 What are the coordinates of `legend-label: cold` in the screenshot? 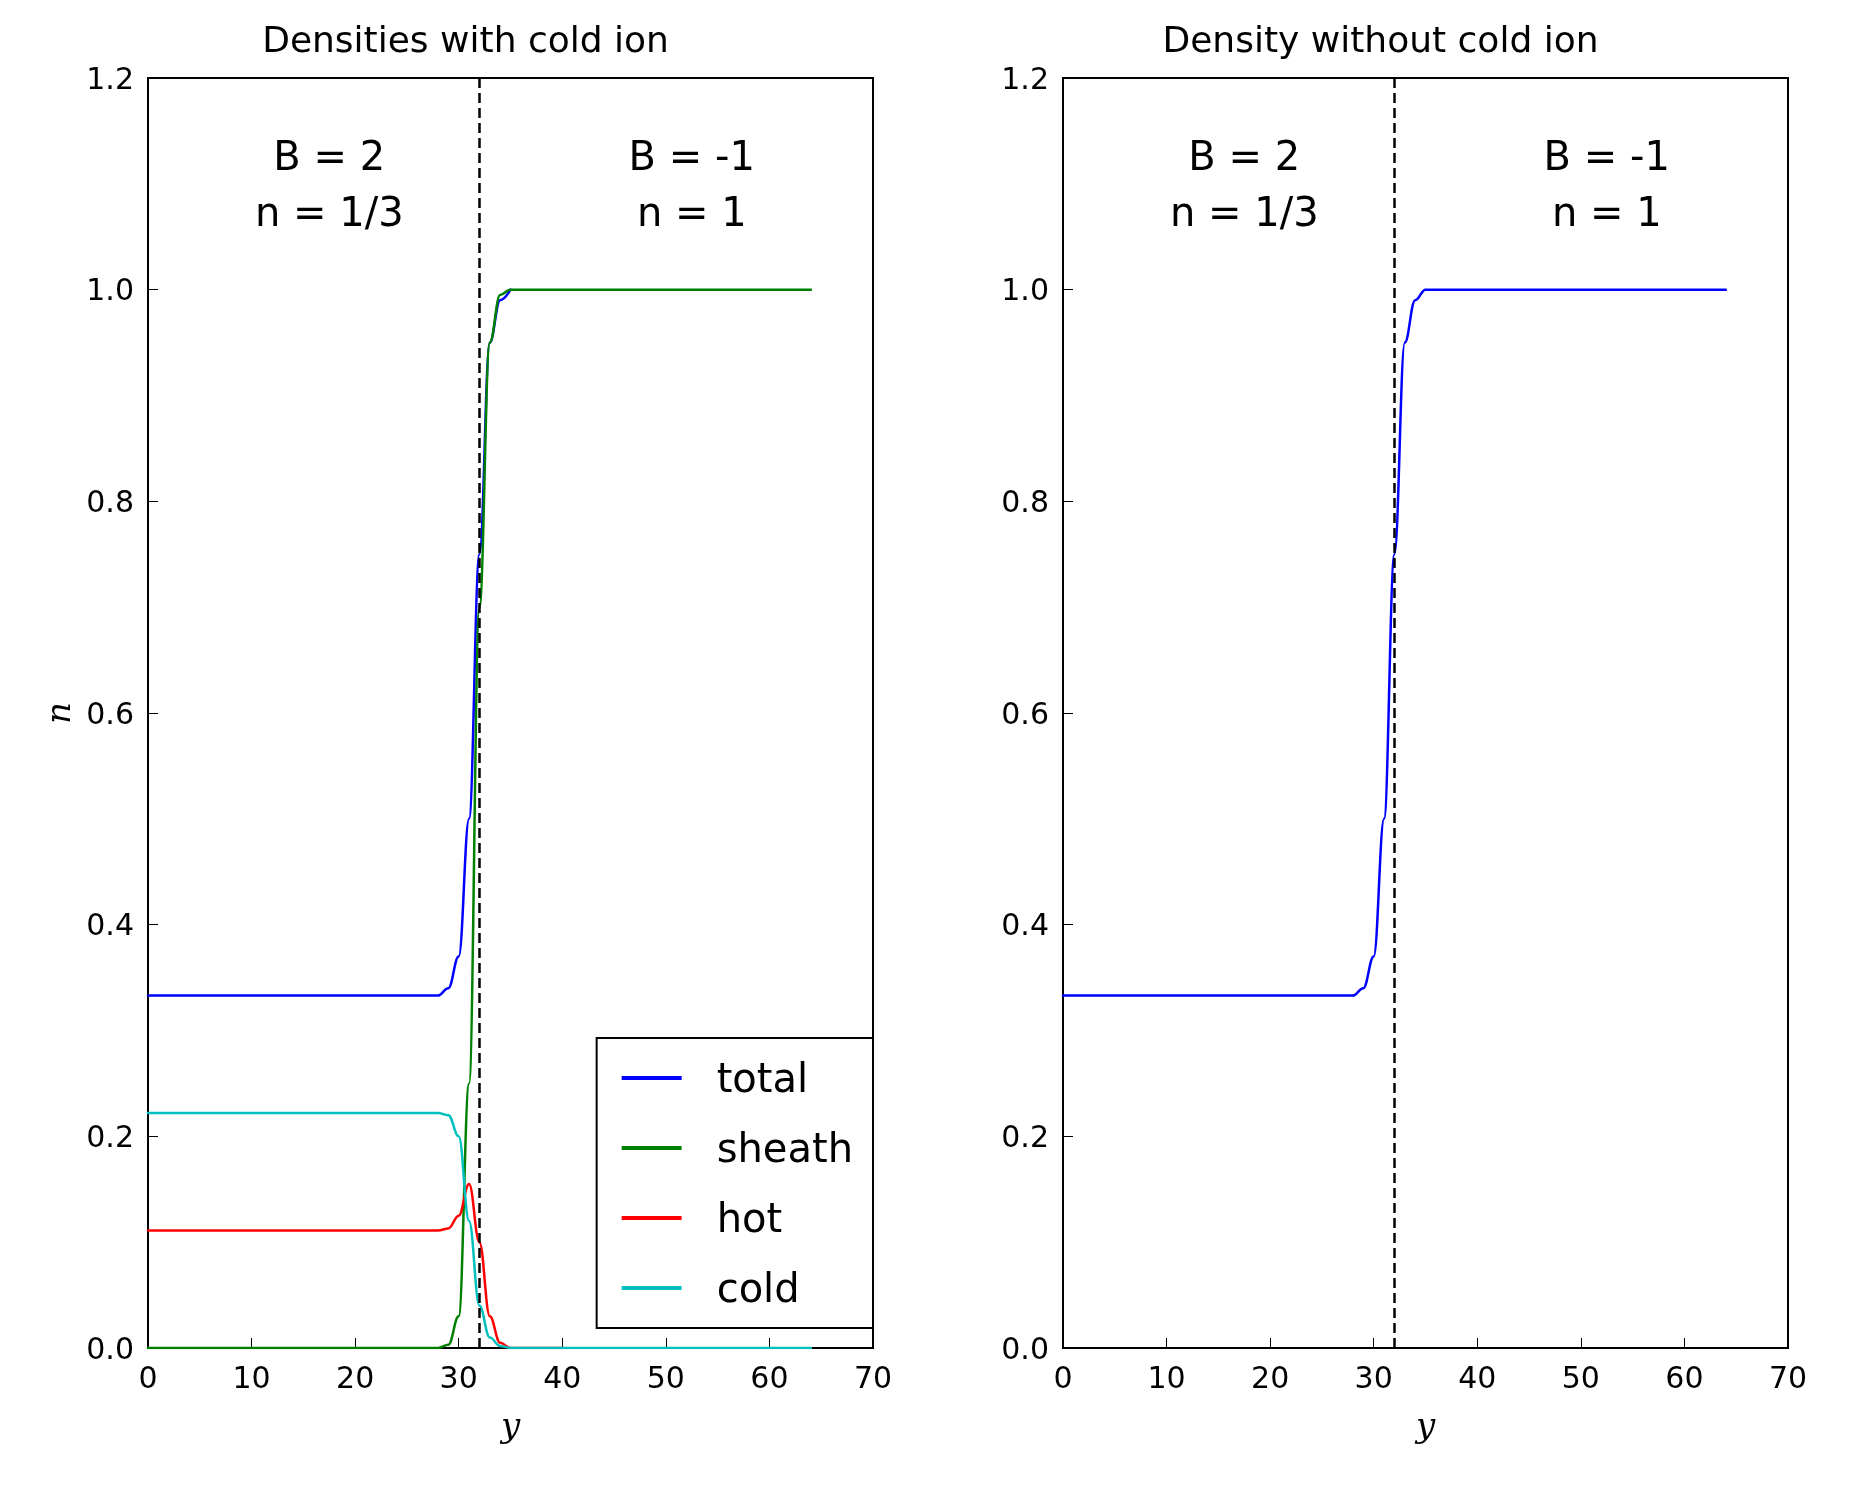 It's located at (758, 1288).